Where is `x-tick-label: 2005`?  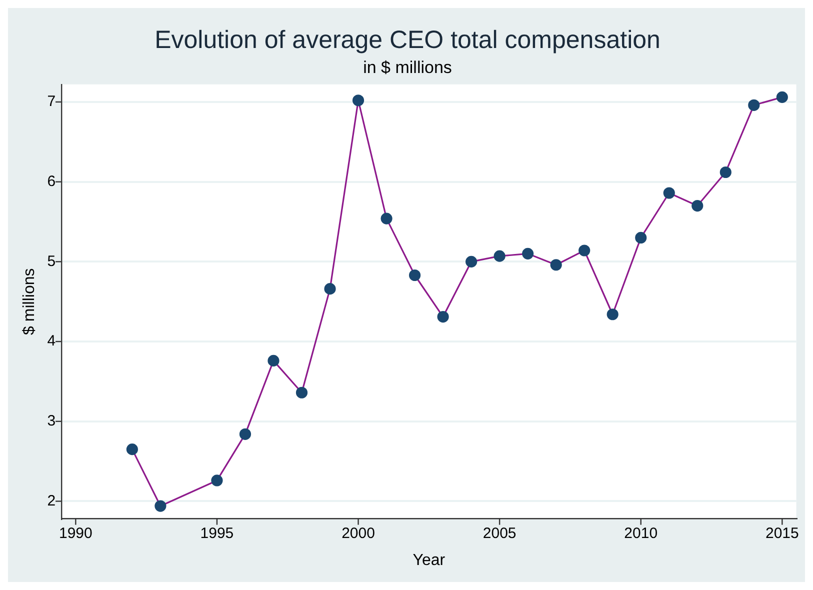 x-tick-label: 2005 is located at coordinates (499, 533).